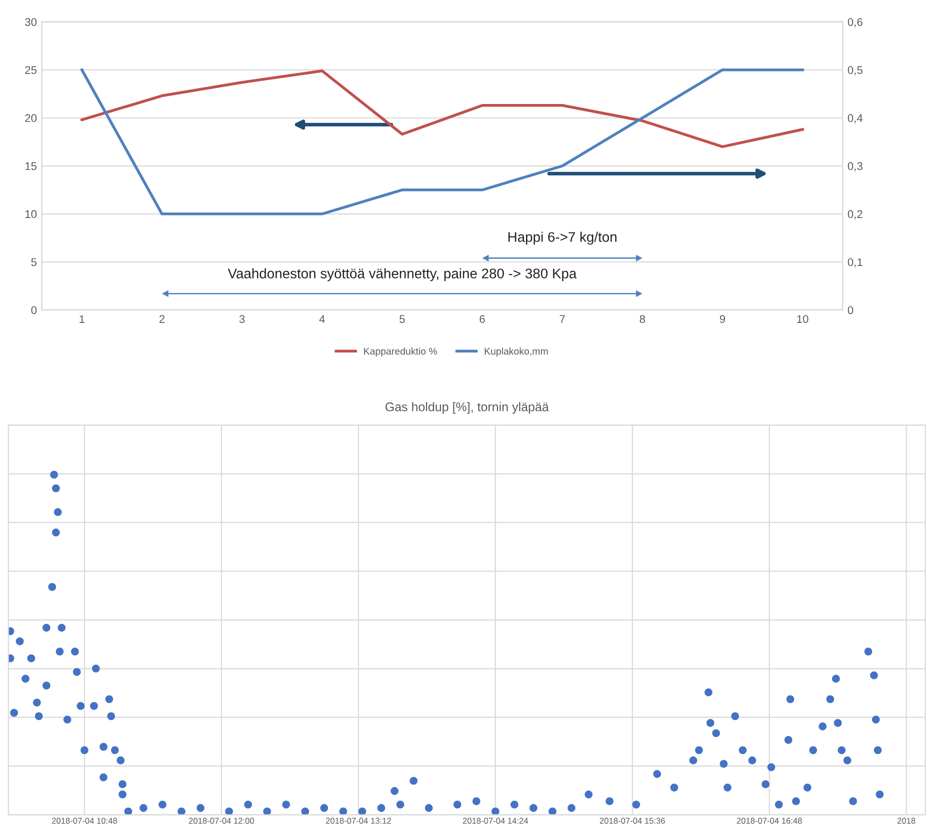 The image size is (930, 840). What do you see at coordinates (402, 319) in the screenshot?
I see `x-tick-label: 5` at bounding box center [402, 319].